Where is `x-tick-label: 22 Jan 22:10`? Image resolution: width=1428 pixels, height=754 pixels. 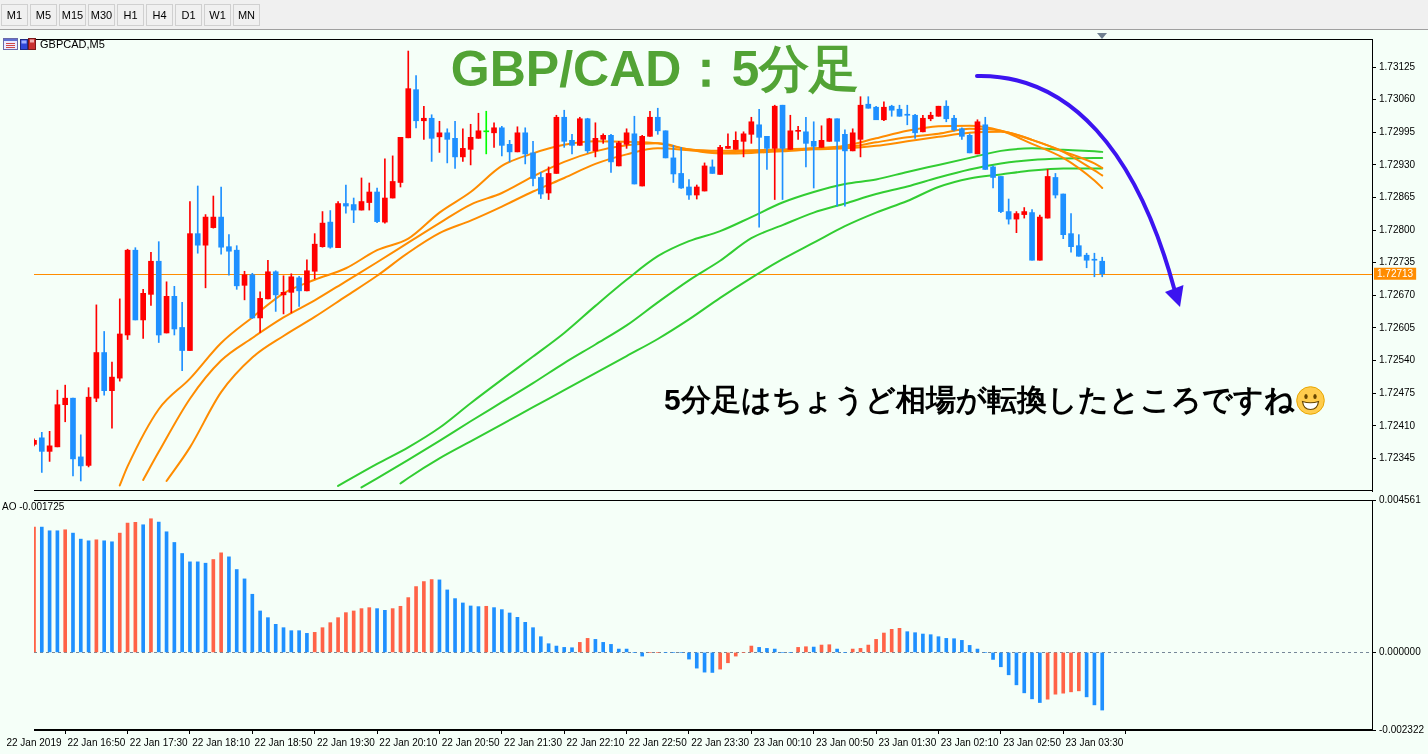
x-tick-label: 22 Jan 22:10 is located at coordinates (595, 742).